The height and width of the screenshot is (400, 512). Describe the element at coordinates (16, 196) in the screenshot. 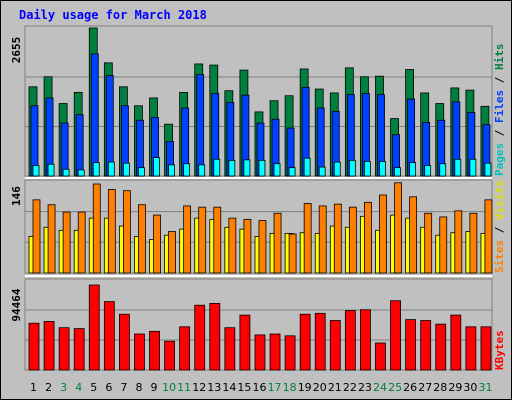

I see `panel-2-max-label: 146` at that location.